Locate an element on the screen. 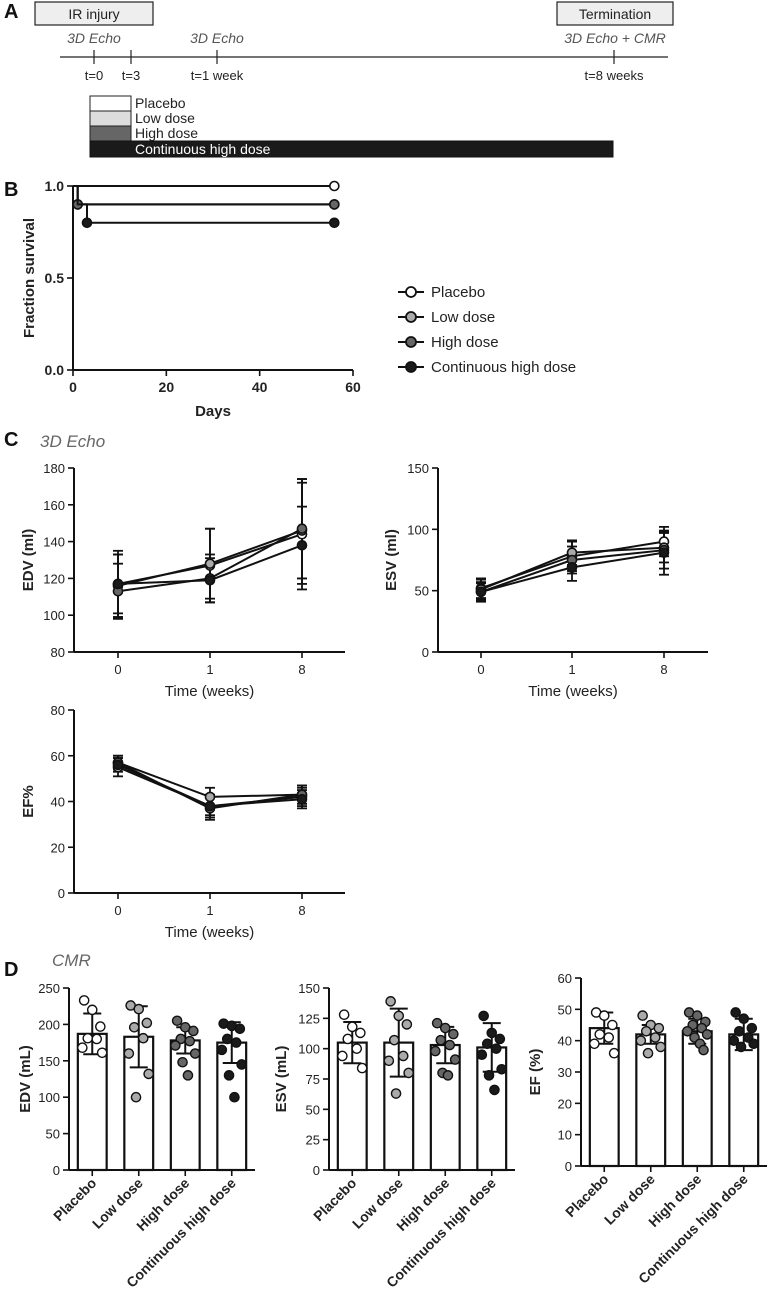 Image resolution: width=775 pixels, height=1294 pixels. echo-ef-y-tick-label: 40 is located at coordinates (58, 802).